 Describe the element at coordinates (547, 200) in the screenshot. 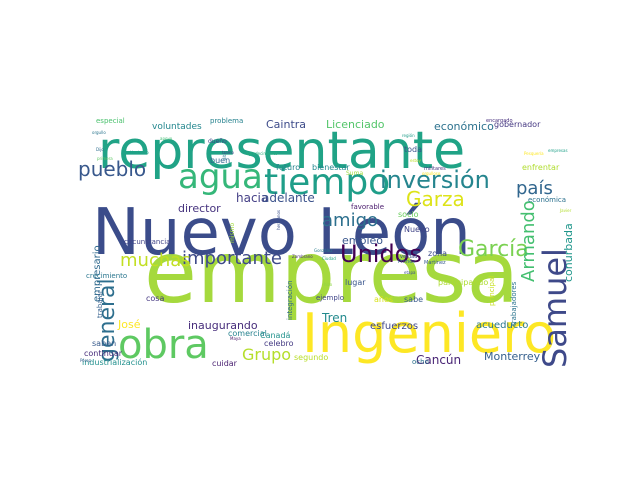

I see `word-71: económica` at that location.